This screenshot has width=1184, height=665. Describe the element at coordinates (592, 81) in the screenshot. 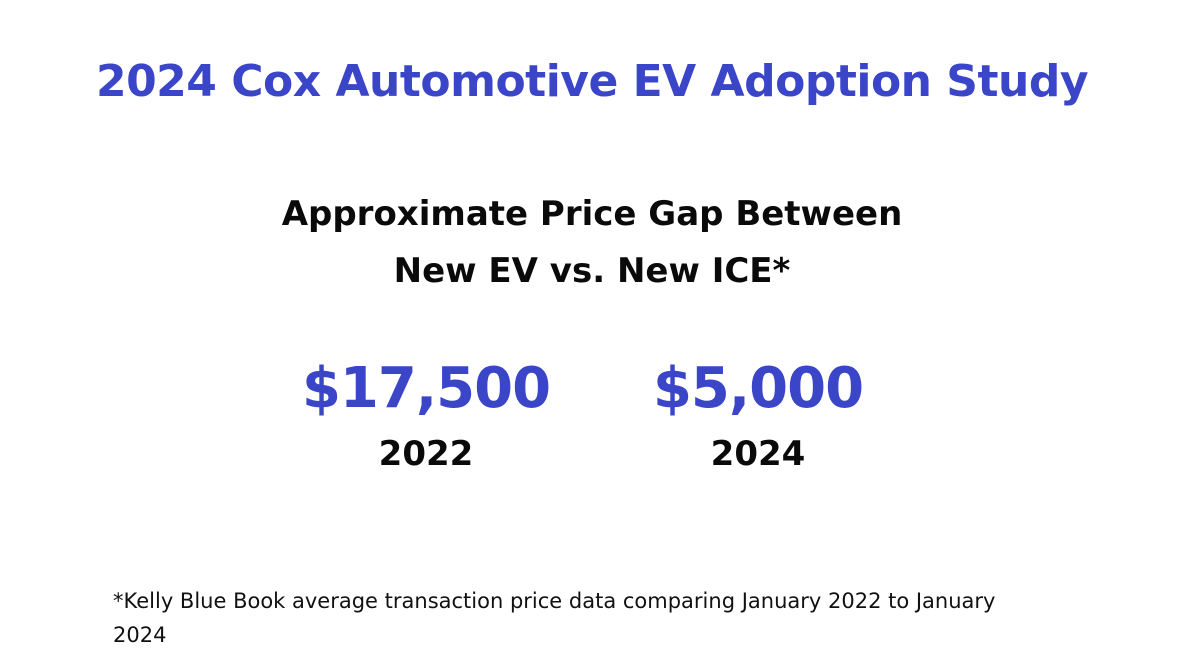

I see `page-title: 2024 Cox Automotive EV Adoption Study` at that location.